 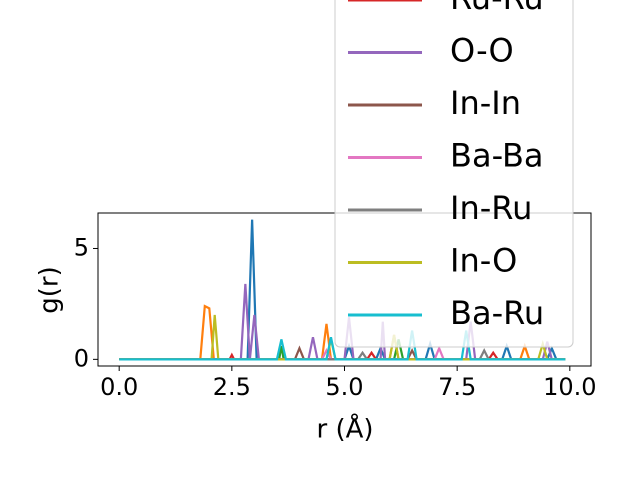 I want to click on x-tick-label: 2.5, so click(x=232, y=387).